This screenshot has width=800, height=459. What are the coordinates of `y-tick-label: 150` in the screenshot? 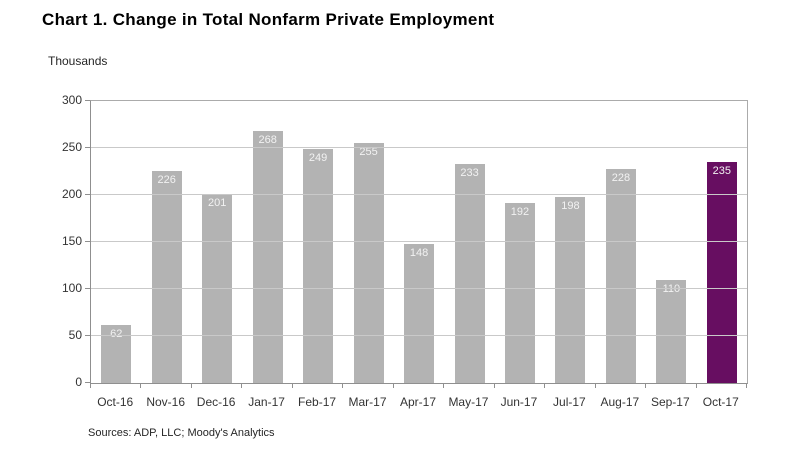 It's located at (71, 241).